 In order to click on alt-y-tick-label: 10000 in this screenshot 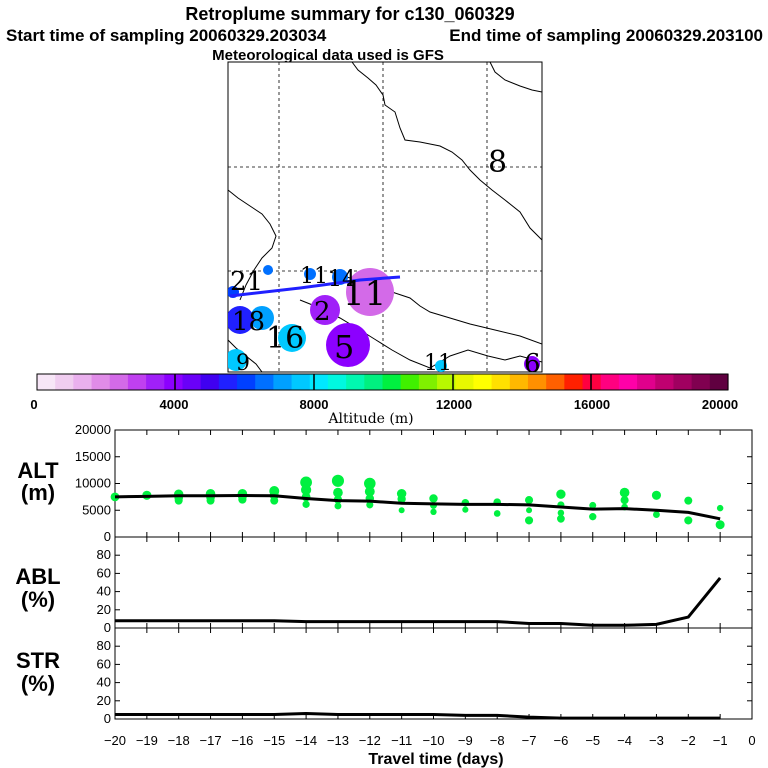, I will do `click(93, 483)`.